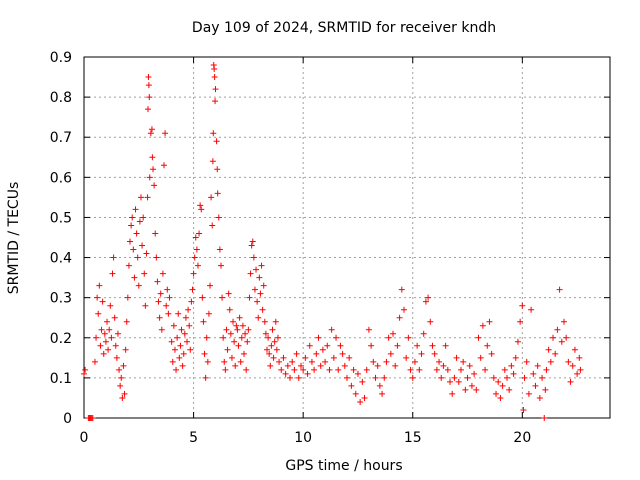 This screenshot has height=480, width=640. I want to click on y-tick-label: 0.9, so click(61, 58).